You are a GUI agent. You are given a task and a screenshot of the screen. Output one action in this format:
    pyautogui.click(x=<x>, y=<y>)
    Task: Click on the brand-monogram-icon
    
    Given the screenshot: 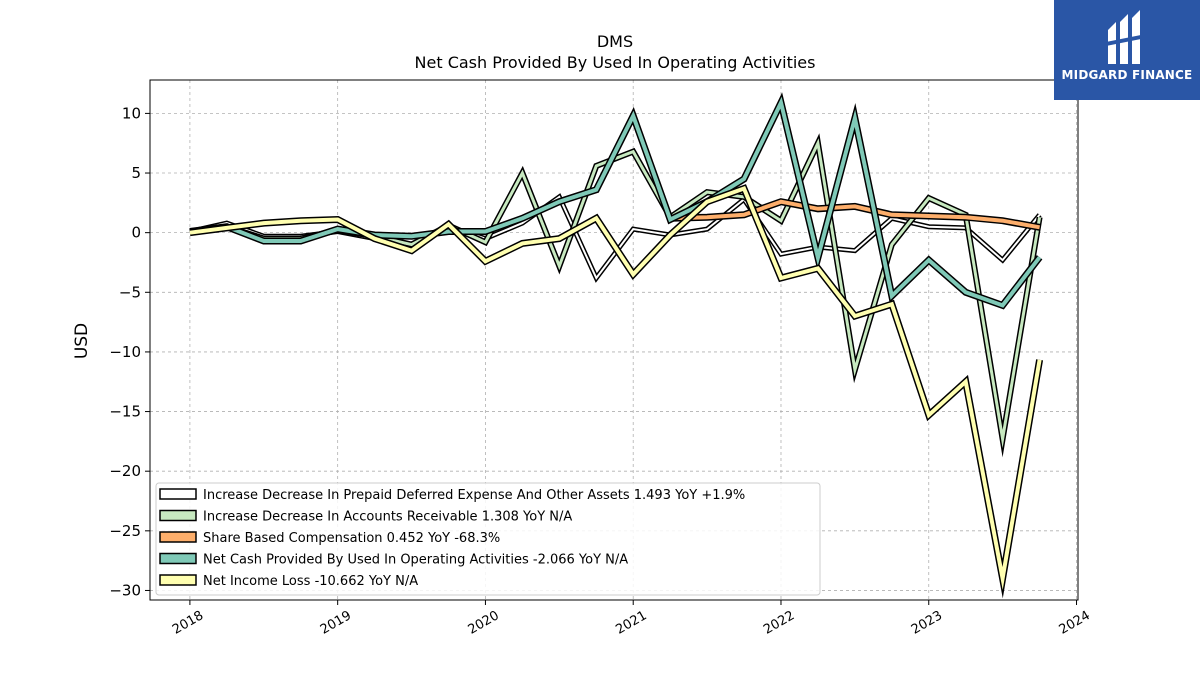 What is the action you would take?
    pyautogui.click(x=1126, y=37)
    